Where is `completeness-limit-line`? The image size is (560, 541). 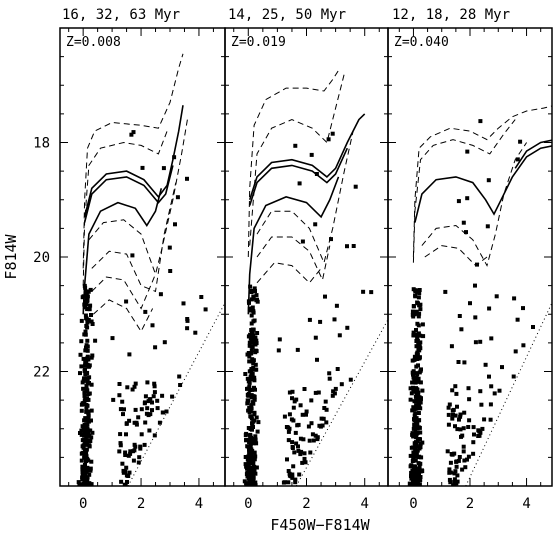 completeness-limit-line is located at coordinates (508, 394).